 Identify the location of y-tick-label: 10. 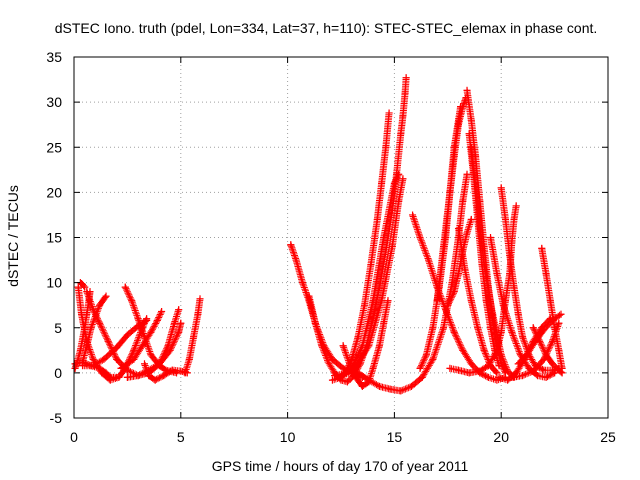
(54, 283).